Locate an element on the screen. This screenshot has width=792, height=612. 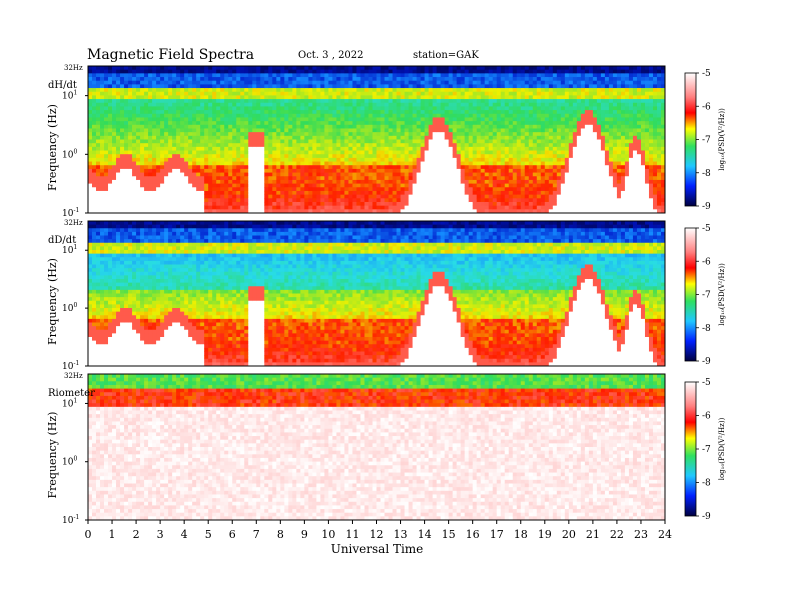
x-tick-label: 15 is located at coordinates (449, 534).